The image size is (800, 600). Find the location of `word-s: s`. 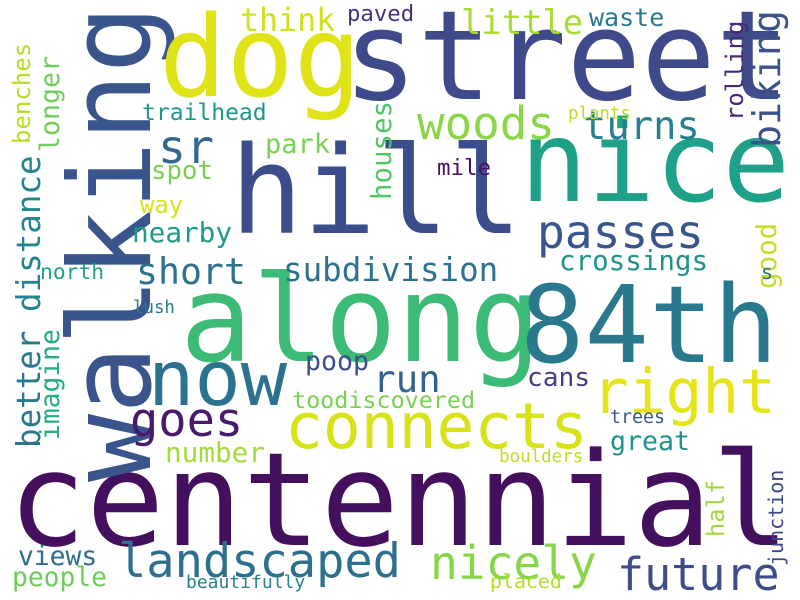

word-s: s is located at coordinates (767, 272).